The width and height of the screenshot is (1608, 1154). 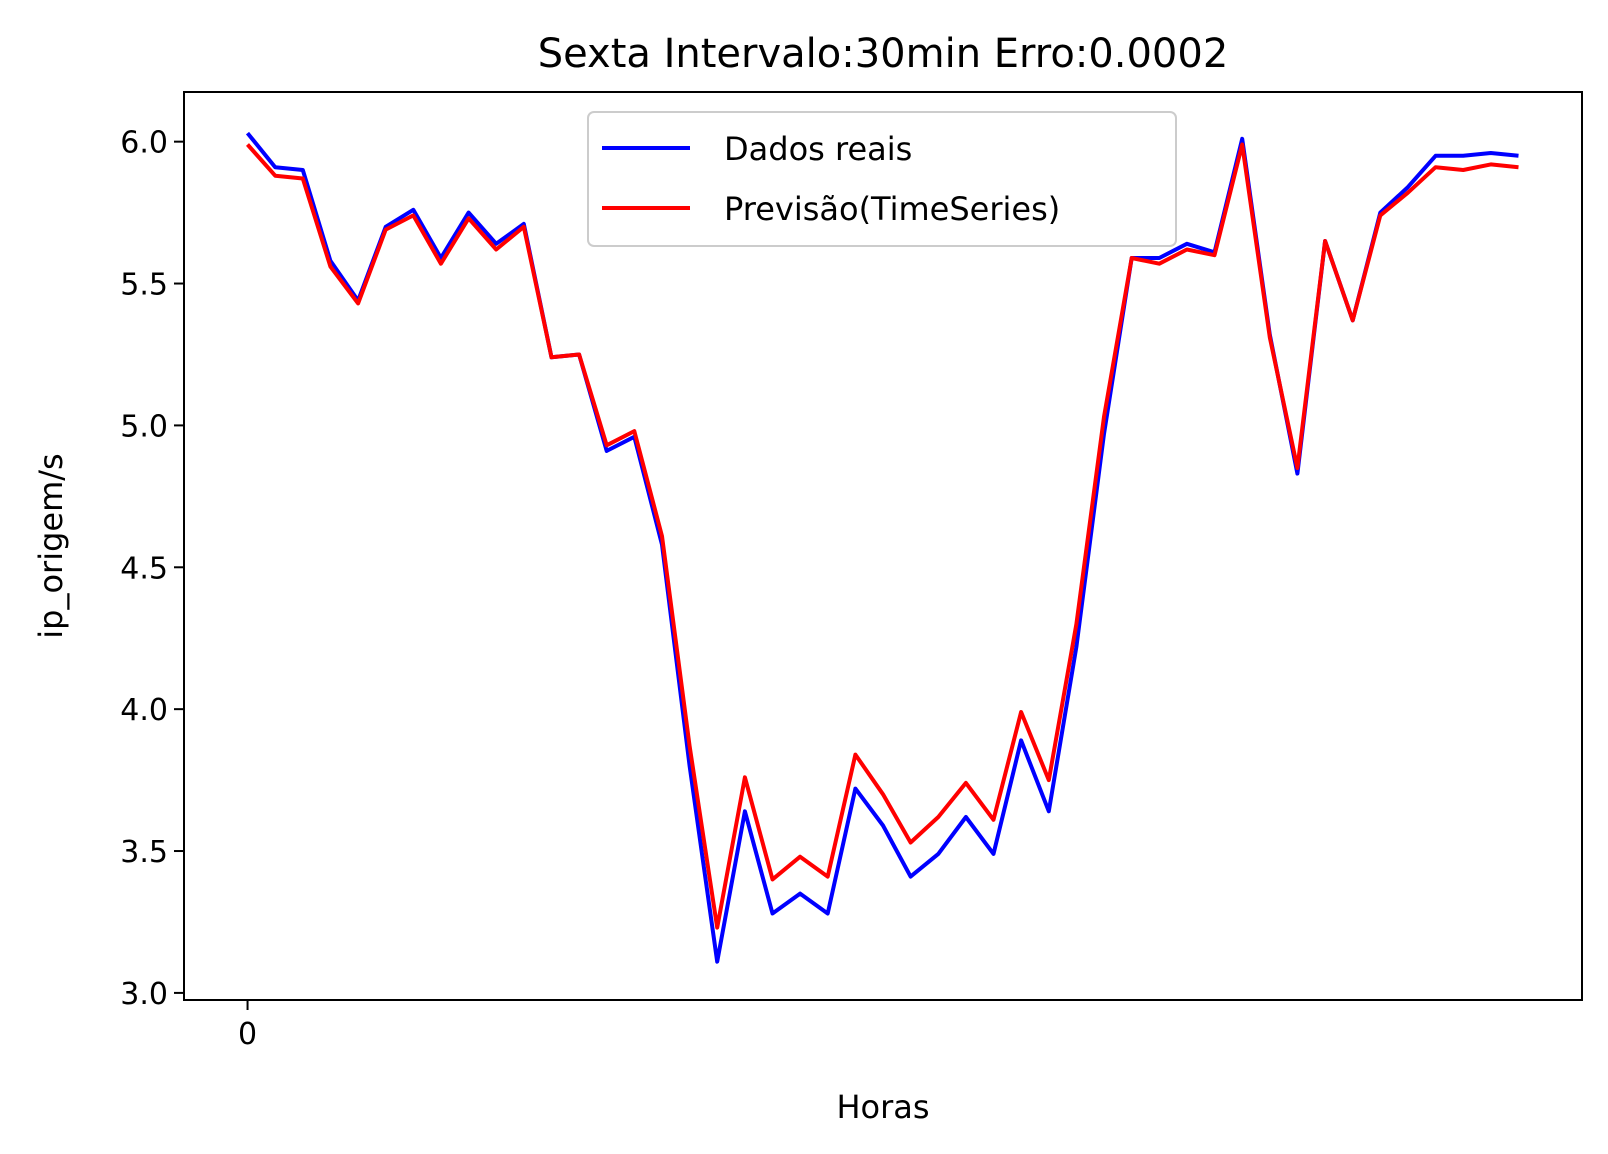 I want to click on x-axis-label: Horas, so click(x=882, y=1107).